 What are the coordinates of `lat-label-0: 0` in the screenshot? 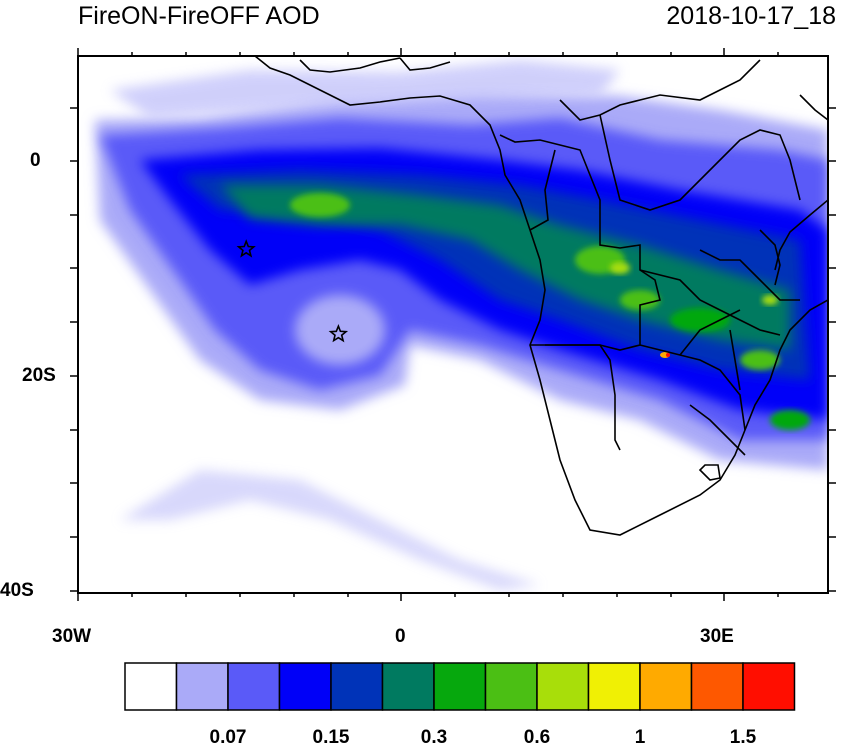 It's located at (35, 160).